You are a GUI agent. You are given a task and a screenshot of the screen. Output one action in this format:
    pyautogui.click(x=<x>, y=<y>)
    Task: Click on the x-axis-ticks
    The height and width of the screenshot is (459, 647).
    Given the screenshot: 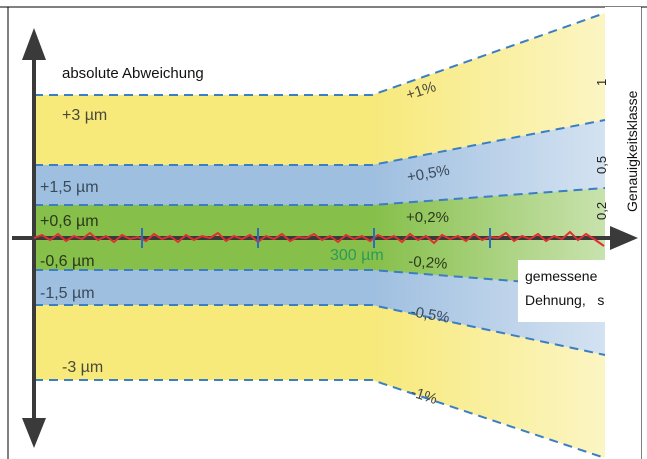 What is the action you would take?
    pyautogui.click(x=316, y=238)
    